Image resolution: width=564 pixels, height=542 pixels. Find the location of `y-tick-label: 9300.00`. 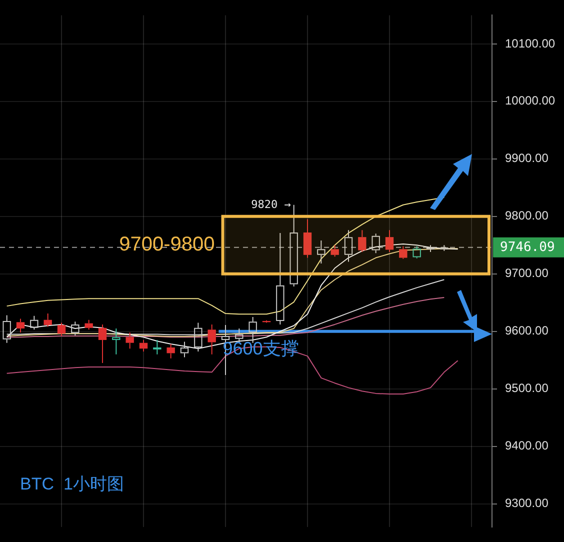

y-tick-label: 9300.00 is located at coordinates (527, 503).